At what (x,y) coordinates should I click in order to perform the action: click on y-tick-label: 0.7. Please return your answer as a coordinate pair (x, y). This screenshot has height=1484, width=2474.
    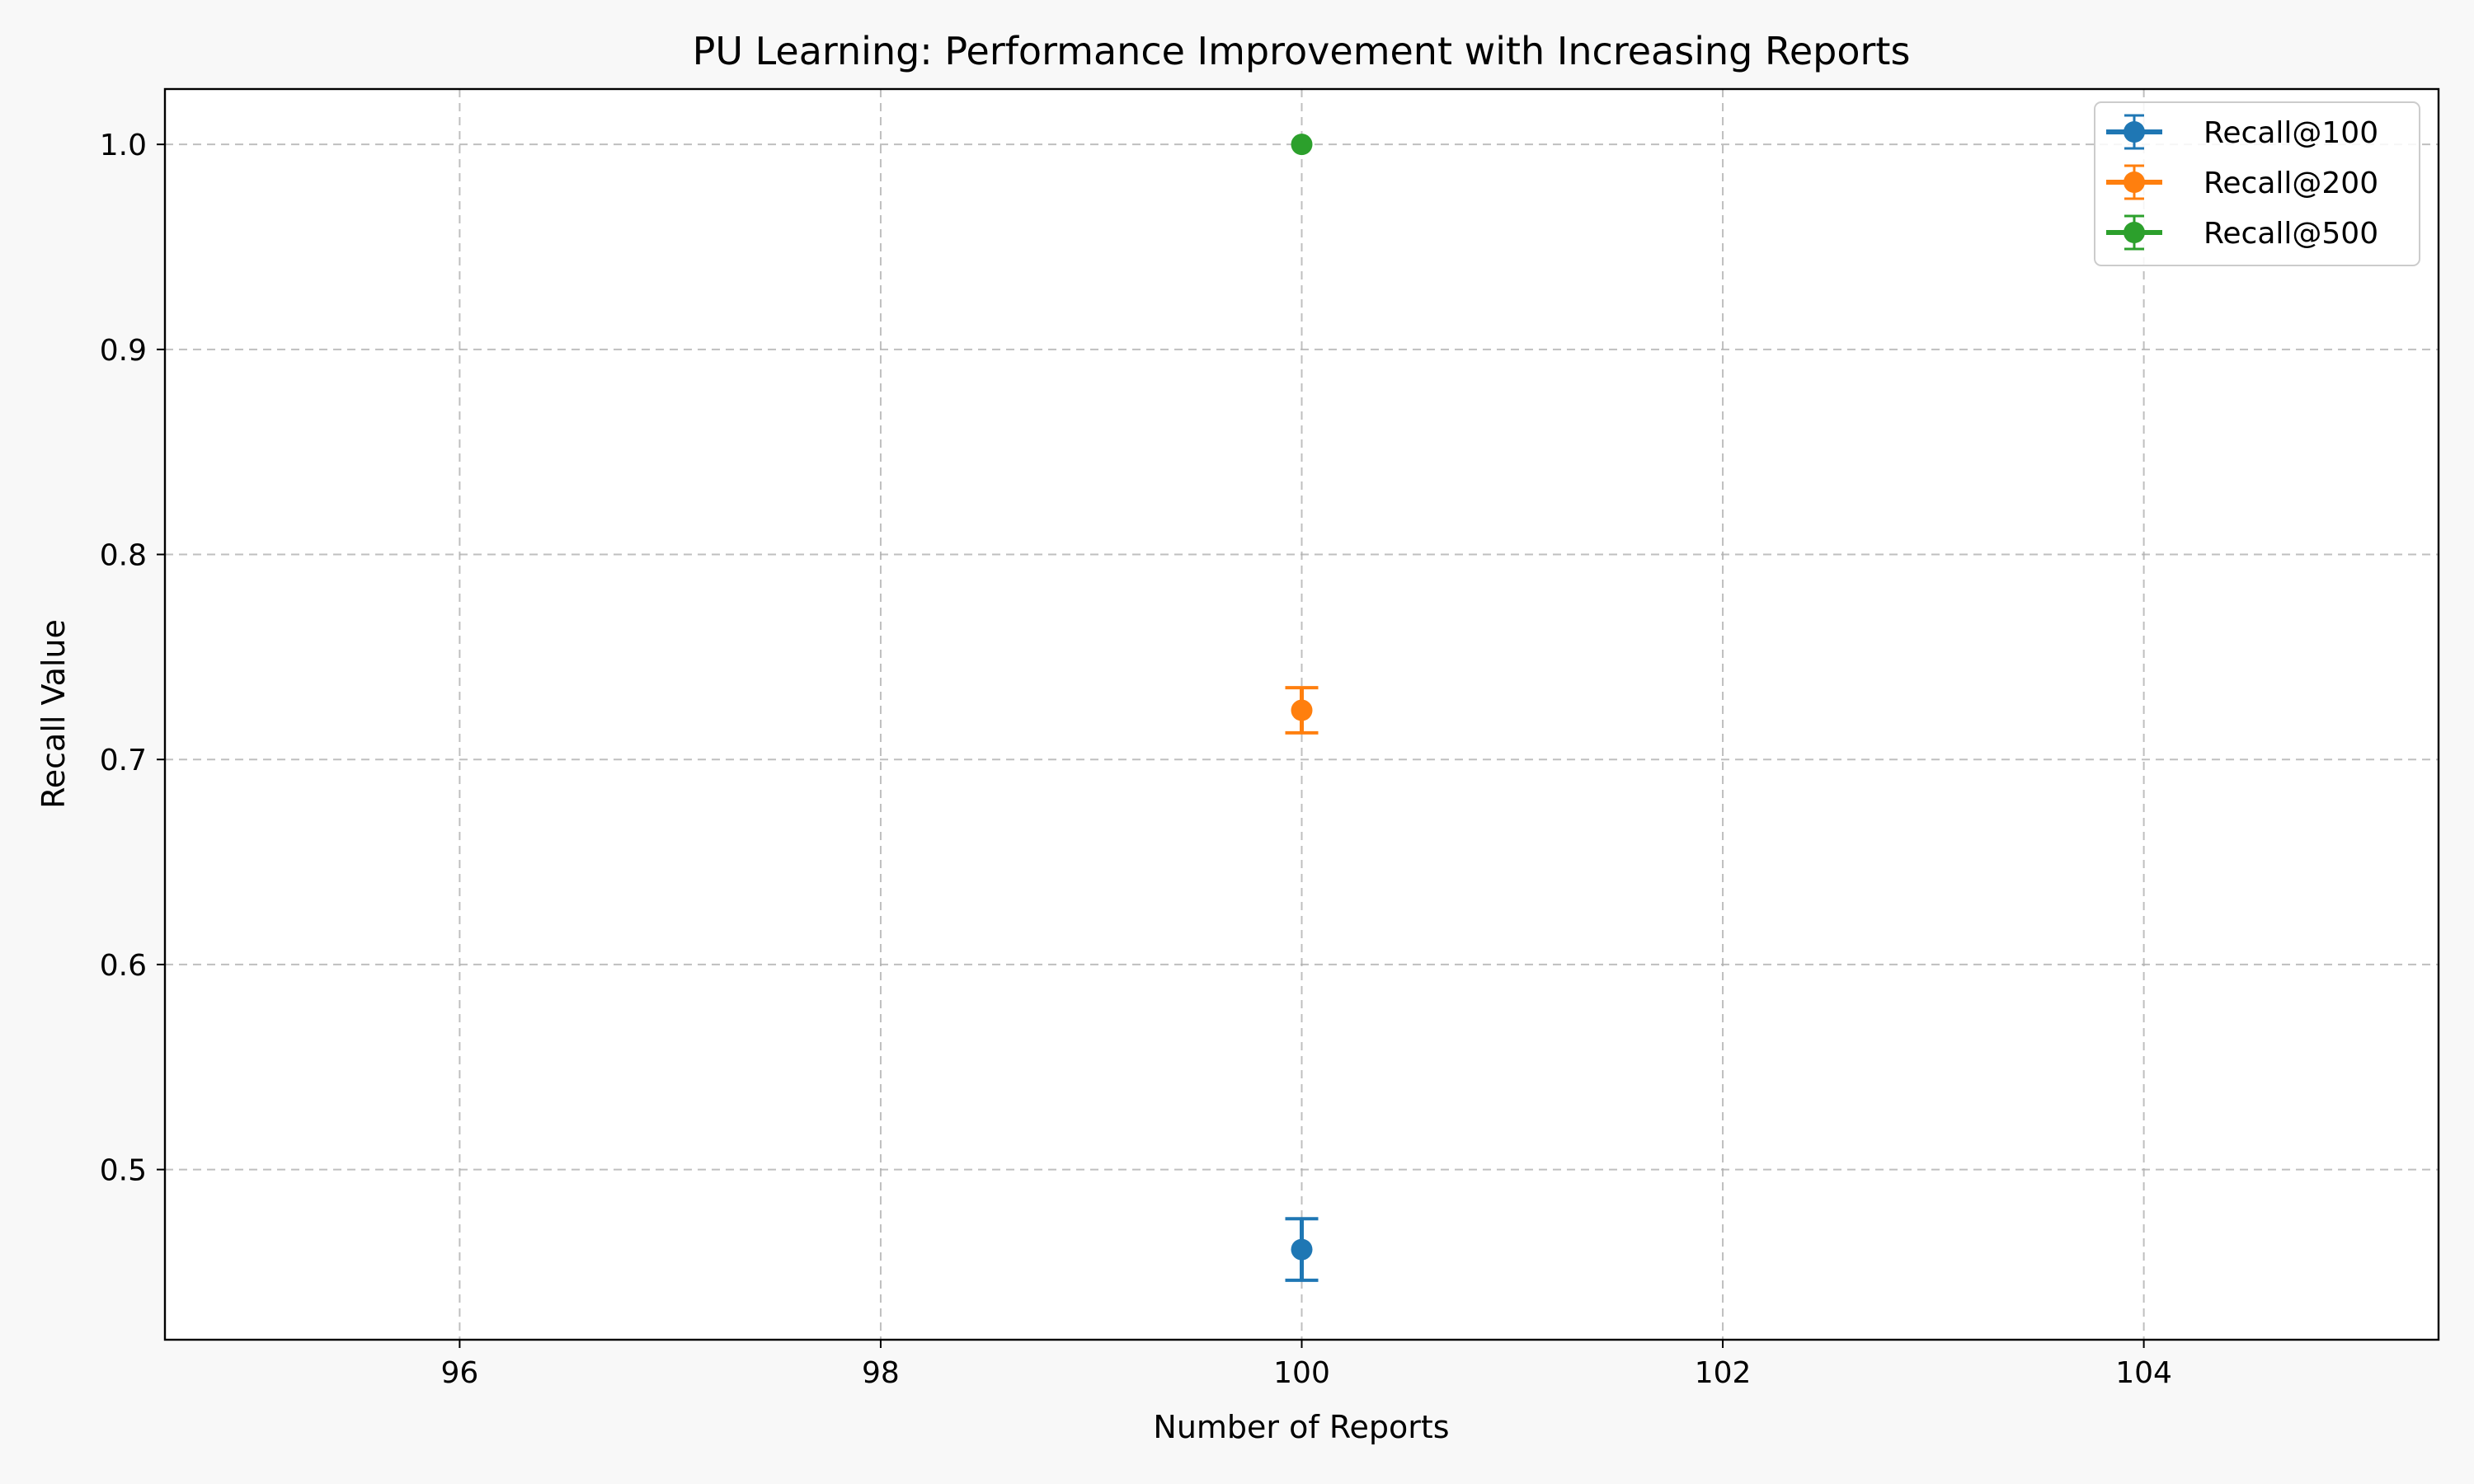
    Looking at the image, I should click on (123, 760).